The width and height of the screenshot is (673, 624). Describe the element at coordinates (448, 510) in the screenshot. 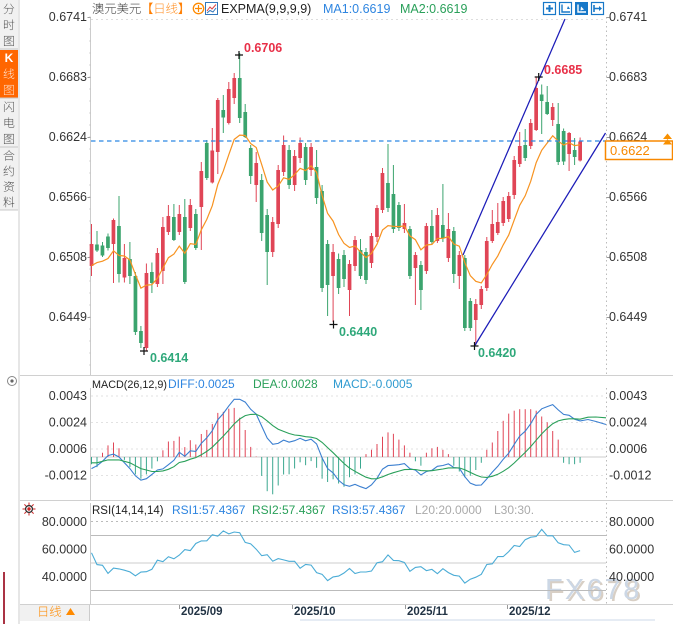

I see `svg-text: L20:20.0000` at that location.